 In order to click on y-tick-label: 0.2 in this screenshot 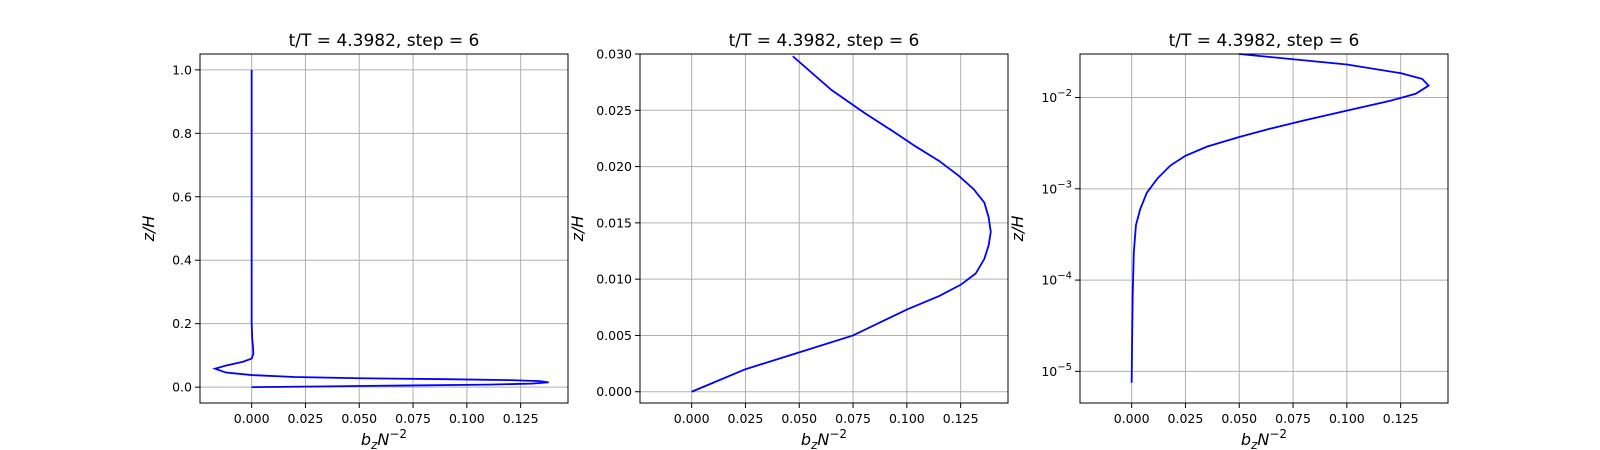, I will do `click(182, 323)`.